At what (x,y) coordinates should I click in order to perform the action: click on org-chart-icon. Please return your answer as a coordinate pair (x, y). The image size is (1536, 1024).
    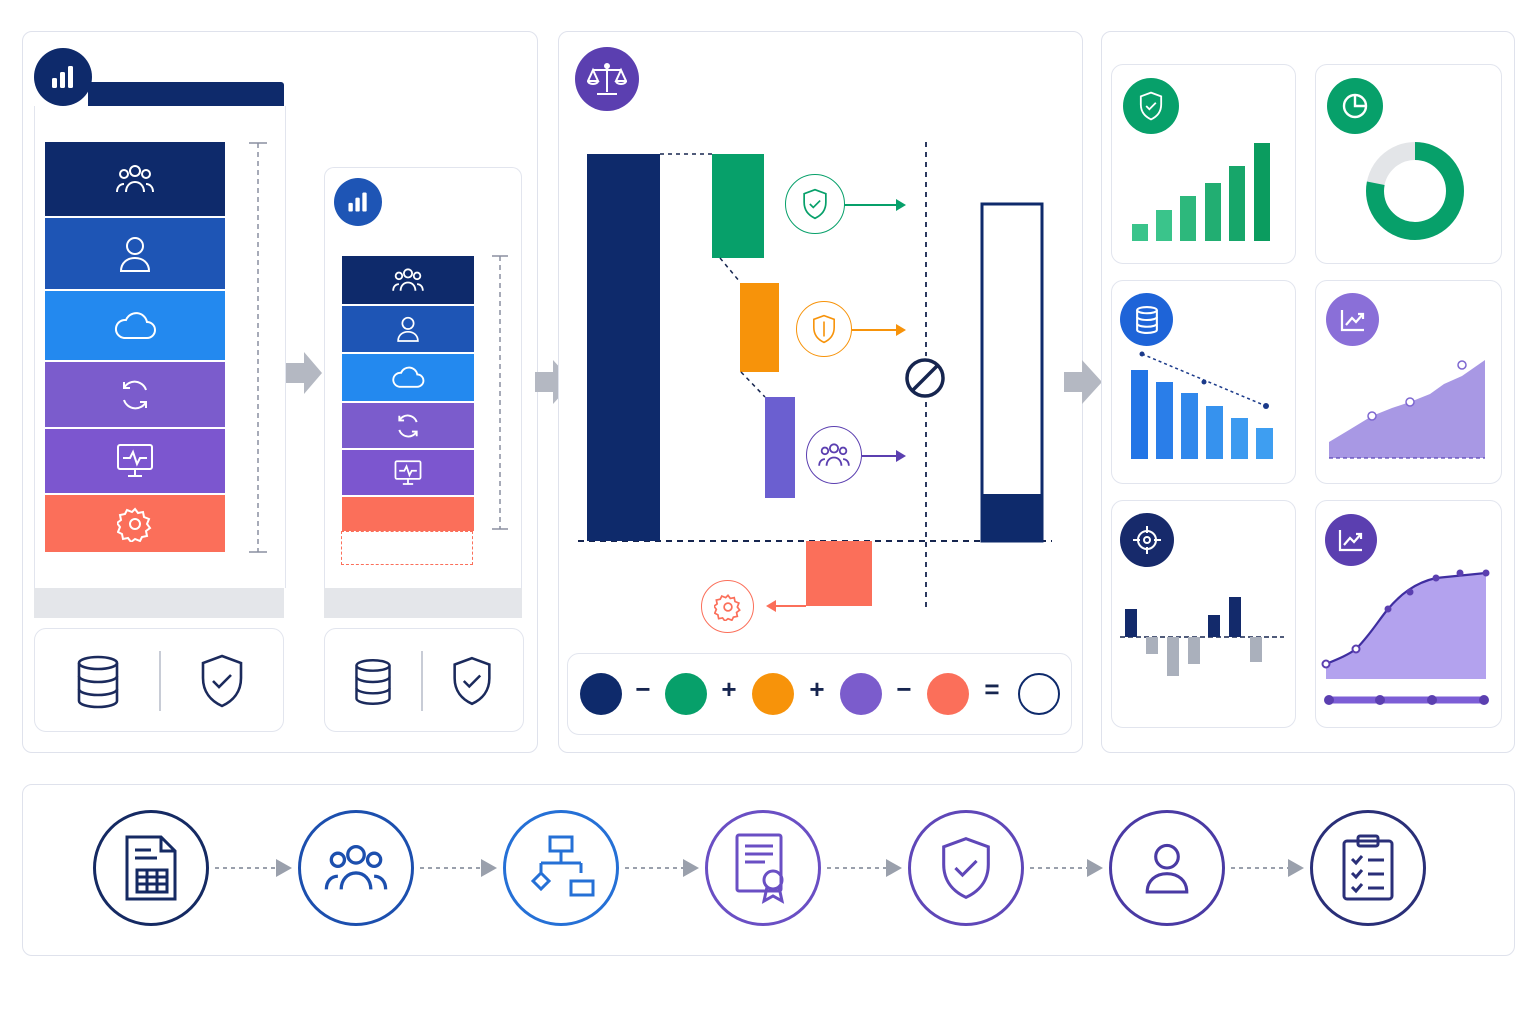
    Looking at the image, I should click on (561, 868).